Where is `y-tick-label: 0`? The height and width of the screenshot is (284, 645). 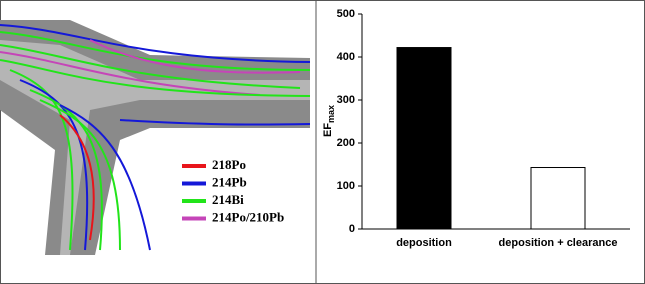 y-tick-label: 0 is located at coordinates (352, 229).